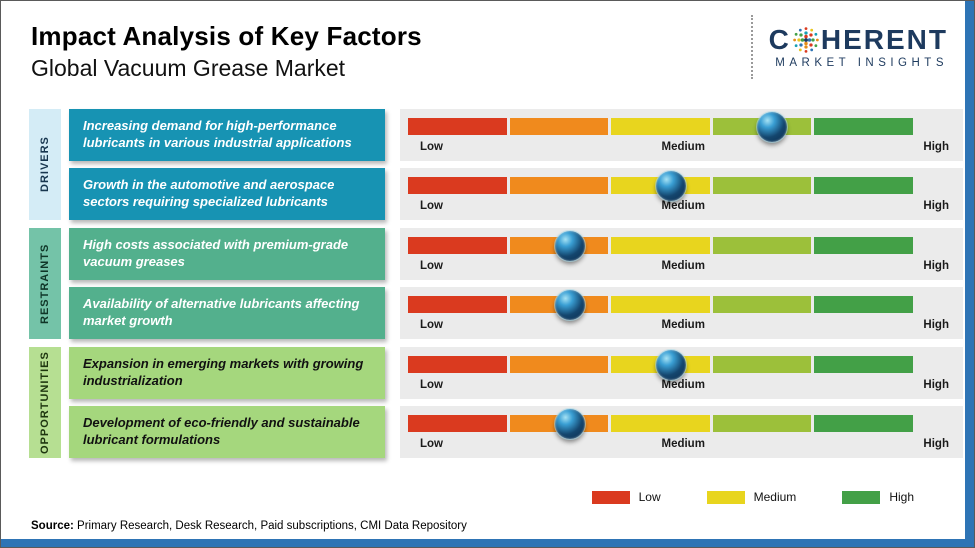 This screenshot has height=548, width=975. I want to click on page-title: Impact Analysis of Key Factors, so click(226, 36).